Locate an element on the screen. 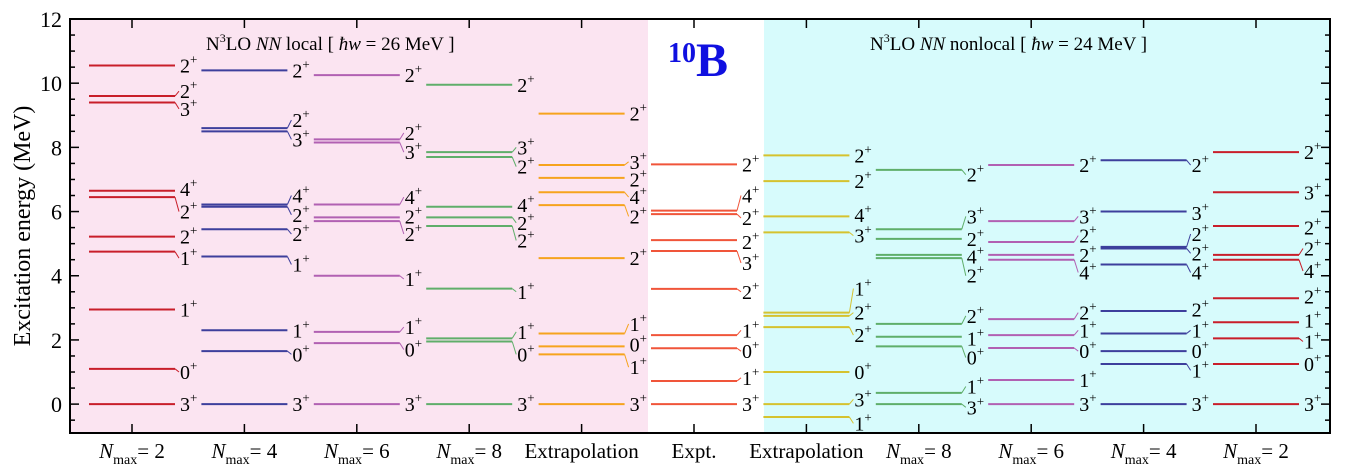 The height and width of the screenshot is (466, 1347). local-panel-title: N3LO NN local [ ħw = 26 MeV ] is located at coordinates (330, 43).